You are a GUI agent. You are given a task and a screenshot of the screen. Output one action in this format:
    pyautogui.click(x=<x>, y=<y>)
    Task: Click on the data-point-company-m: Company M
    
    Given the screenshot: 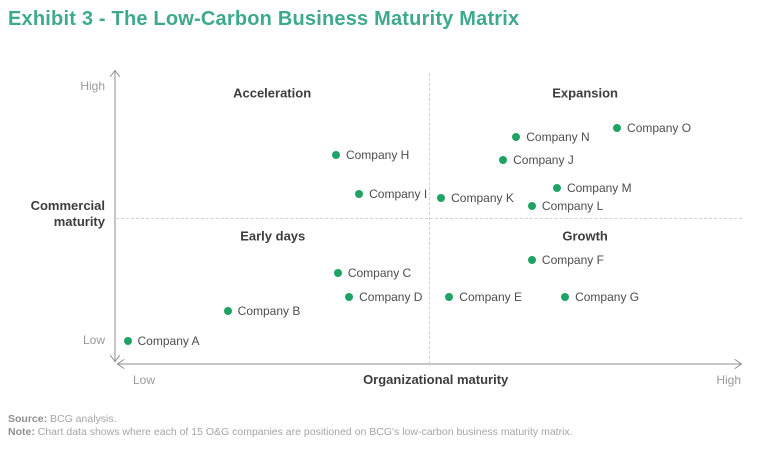 What is the action you would take?
    pyautogui.click(x=592, y=187)
    